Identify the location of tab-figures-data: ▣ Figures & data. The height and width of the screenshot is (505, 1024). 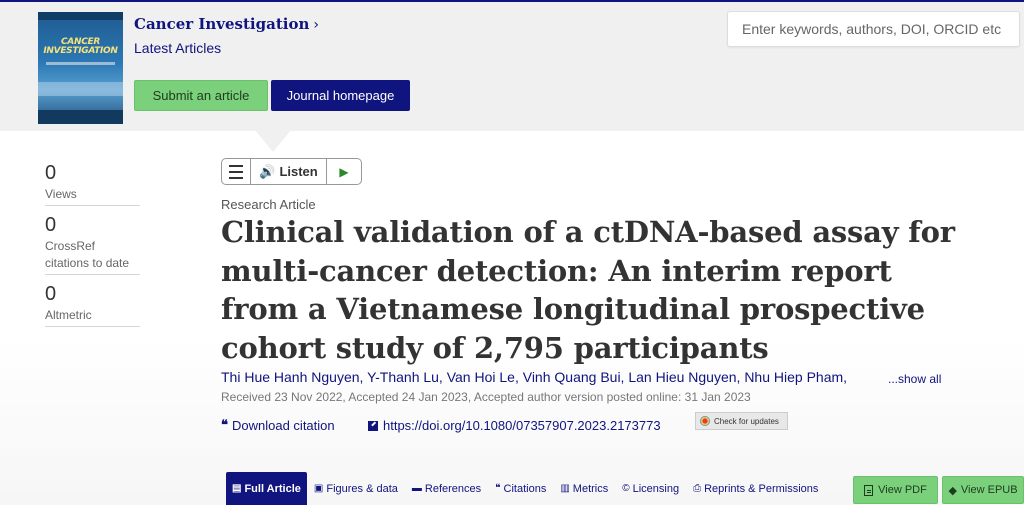
(355, 488).